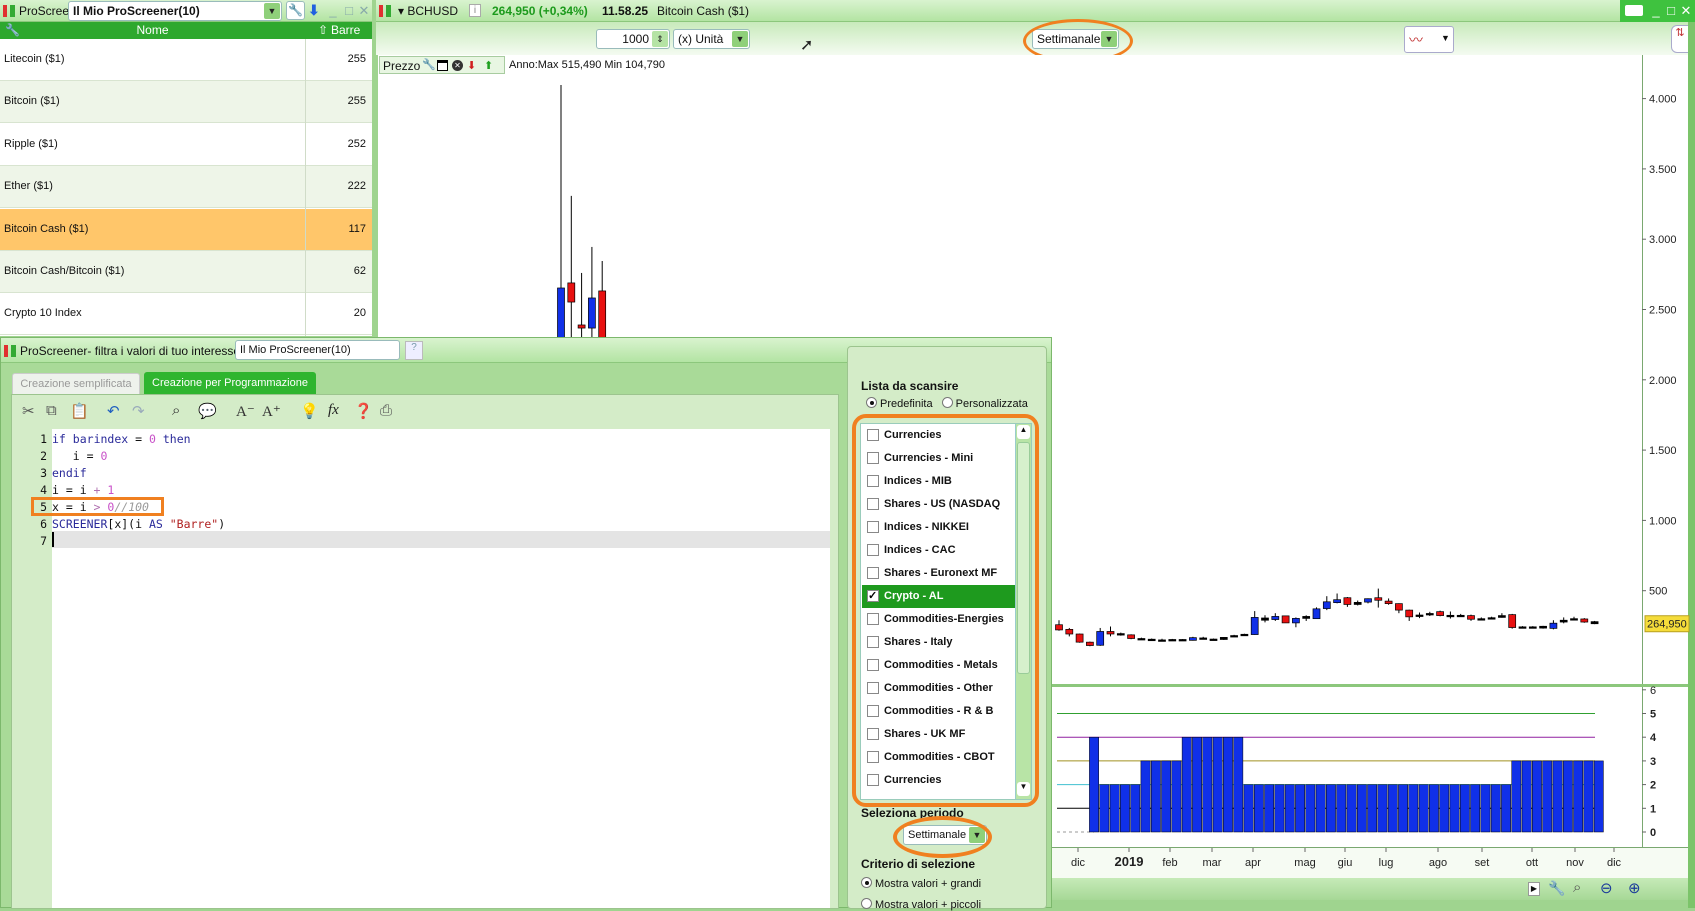  What do you see at coordinates (921, 904) in the screenshot?
I see `radio-smallest-values: Mostra valori + piccoli` at bounding box center [921, 904].